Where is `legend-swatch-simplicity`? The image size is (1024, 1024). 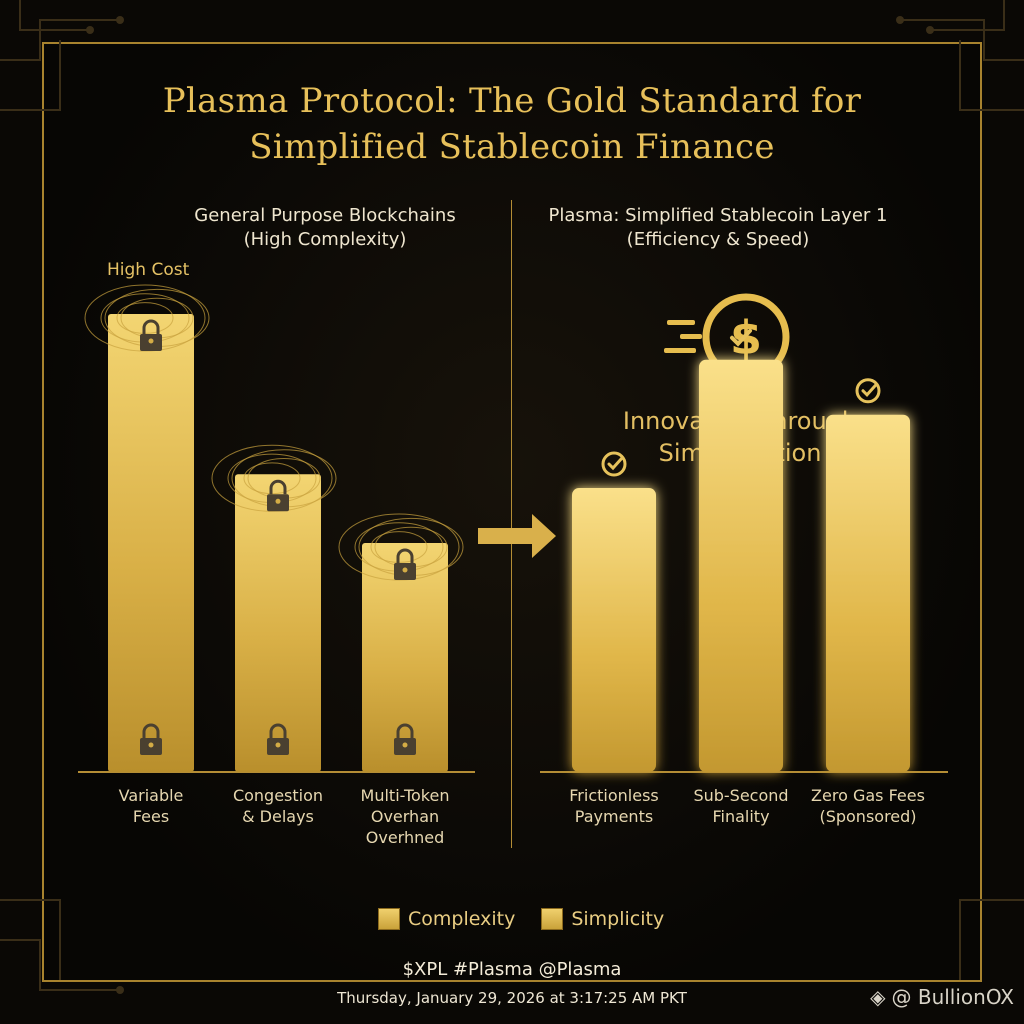 legend-swatch-simplicity is located at coordinates (552, 919).